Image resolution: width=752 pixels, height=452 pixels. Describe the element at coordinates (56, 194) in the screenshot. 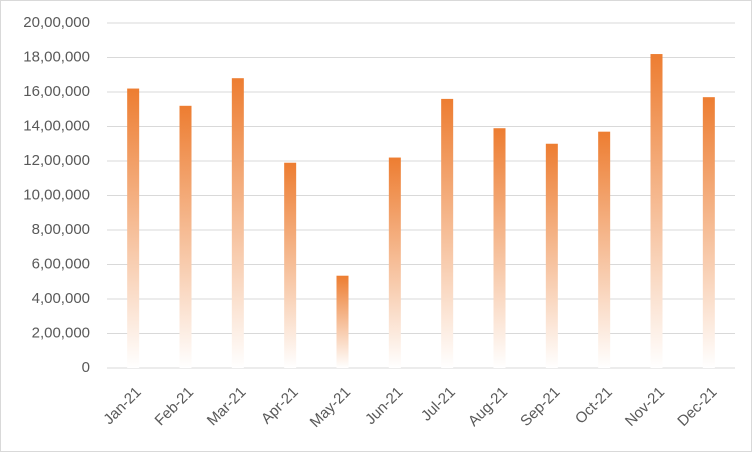

I see `y-tick-label: 10,00,000` at that location.